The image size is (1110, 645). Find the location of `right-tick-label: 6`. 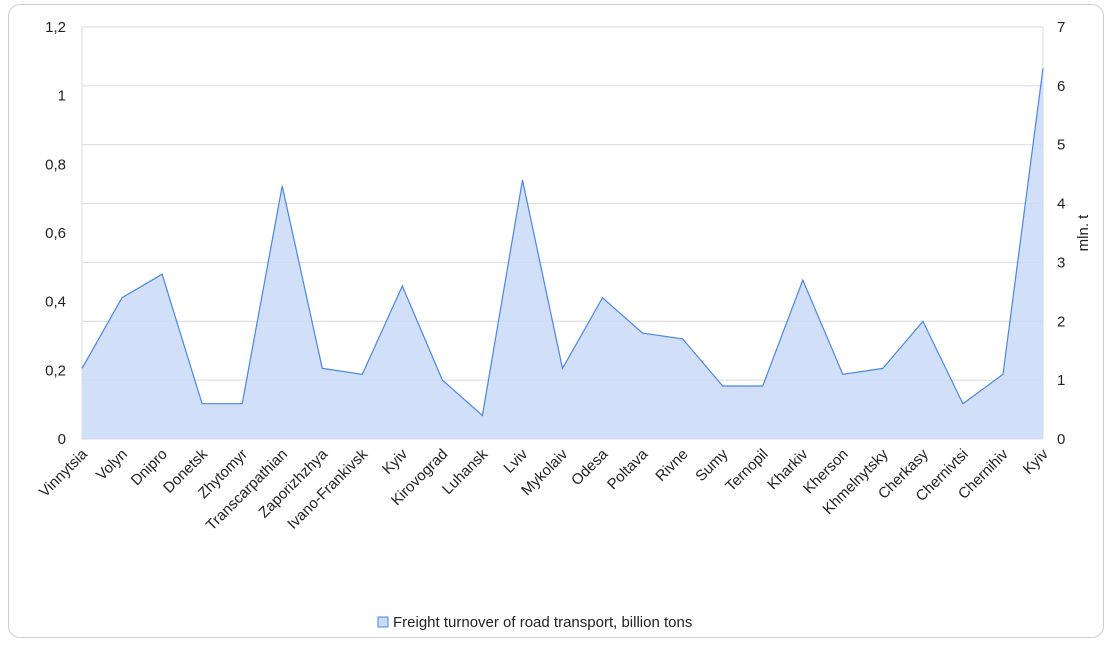

right-tick-label: 6 is located at coordinates (1061, 86).